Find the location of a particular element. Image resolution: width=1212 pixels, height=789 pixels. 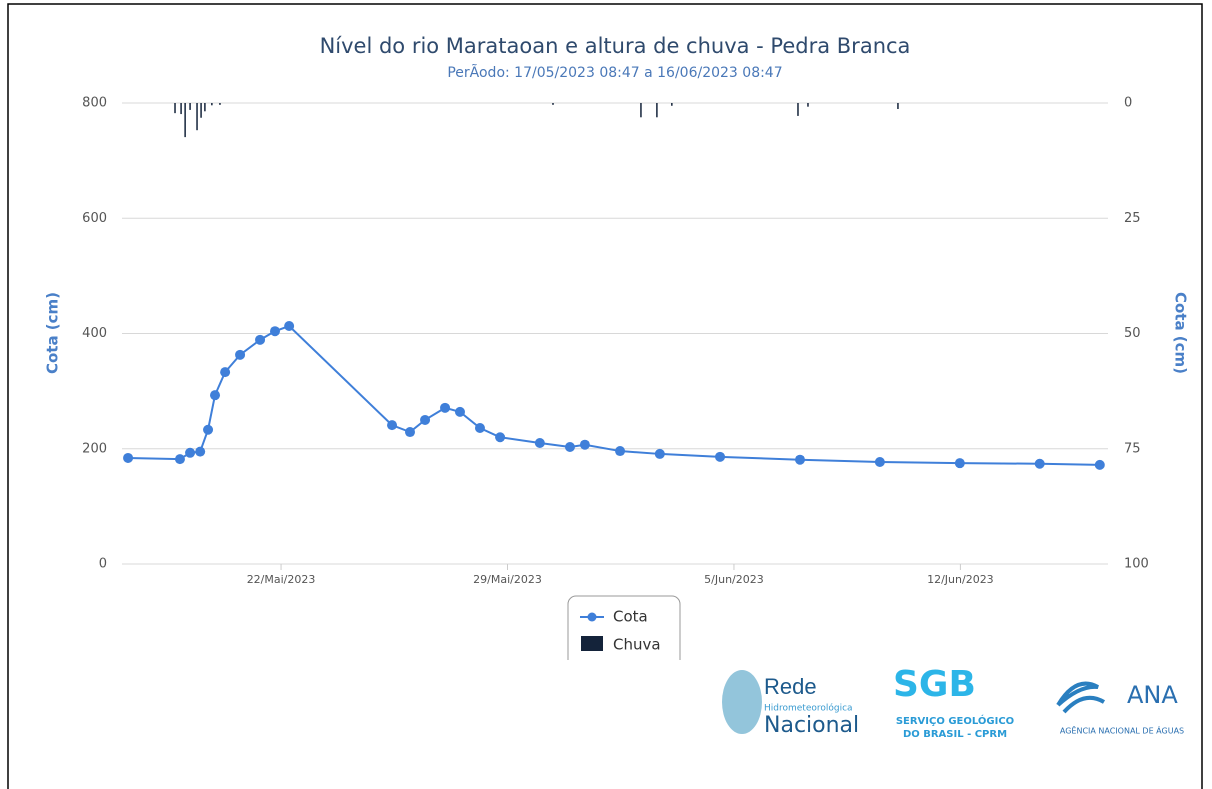

y-tick-label: 400 is located at coordinates (94, 333).